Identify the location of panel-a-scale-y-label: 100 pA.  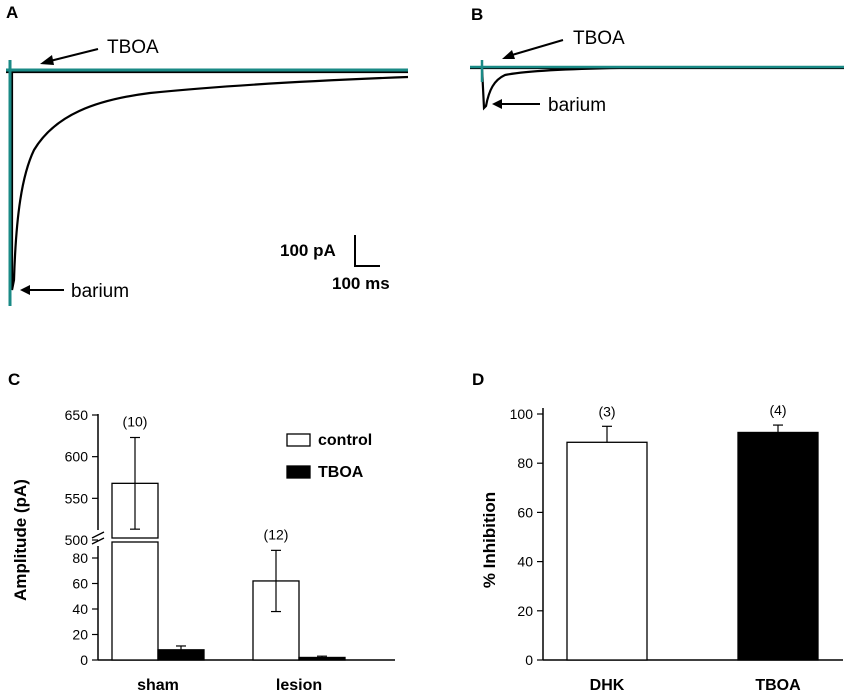
(308, 250).